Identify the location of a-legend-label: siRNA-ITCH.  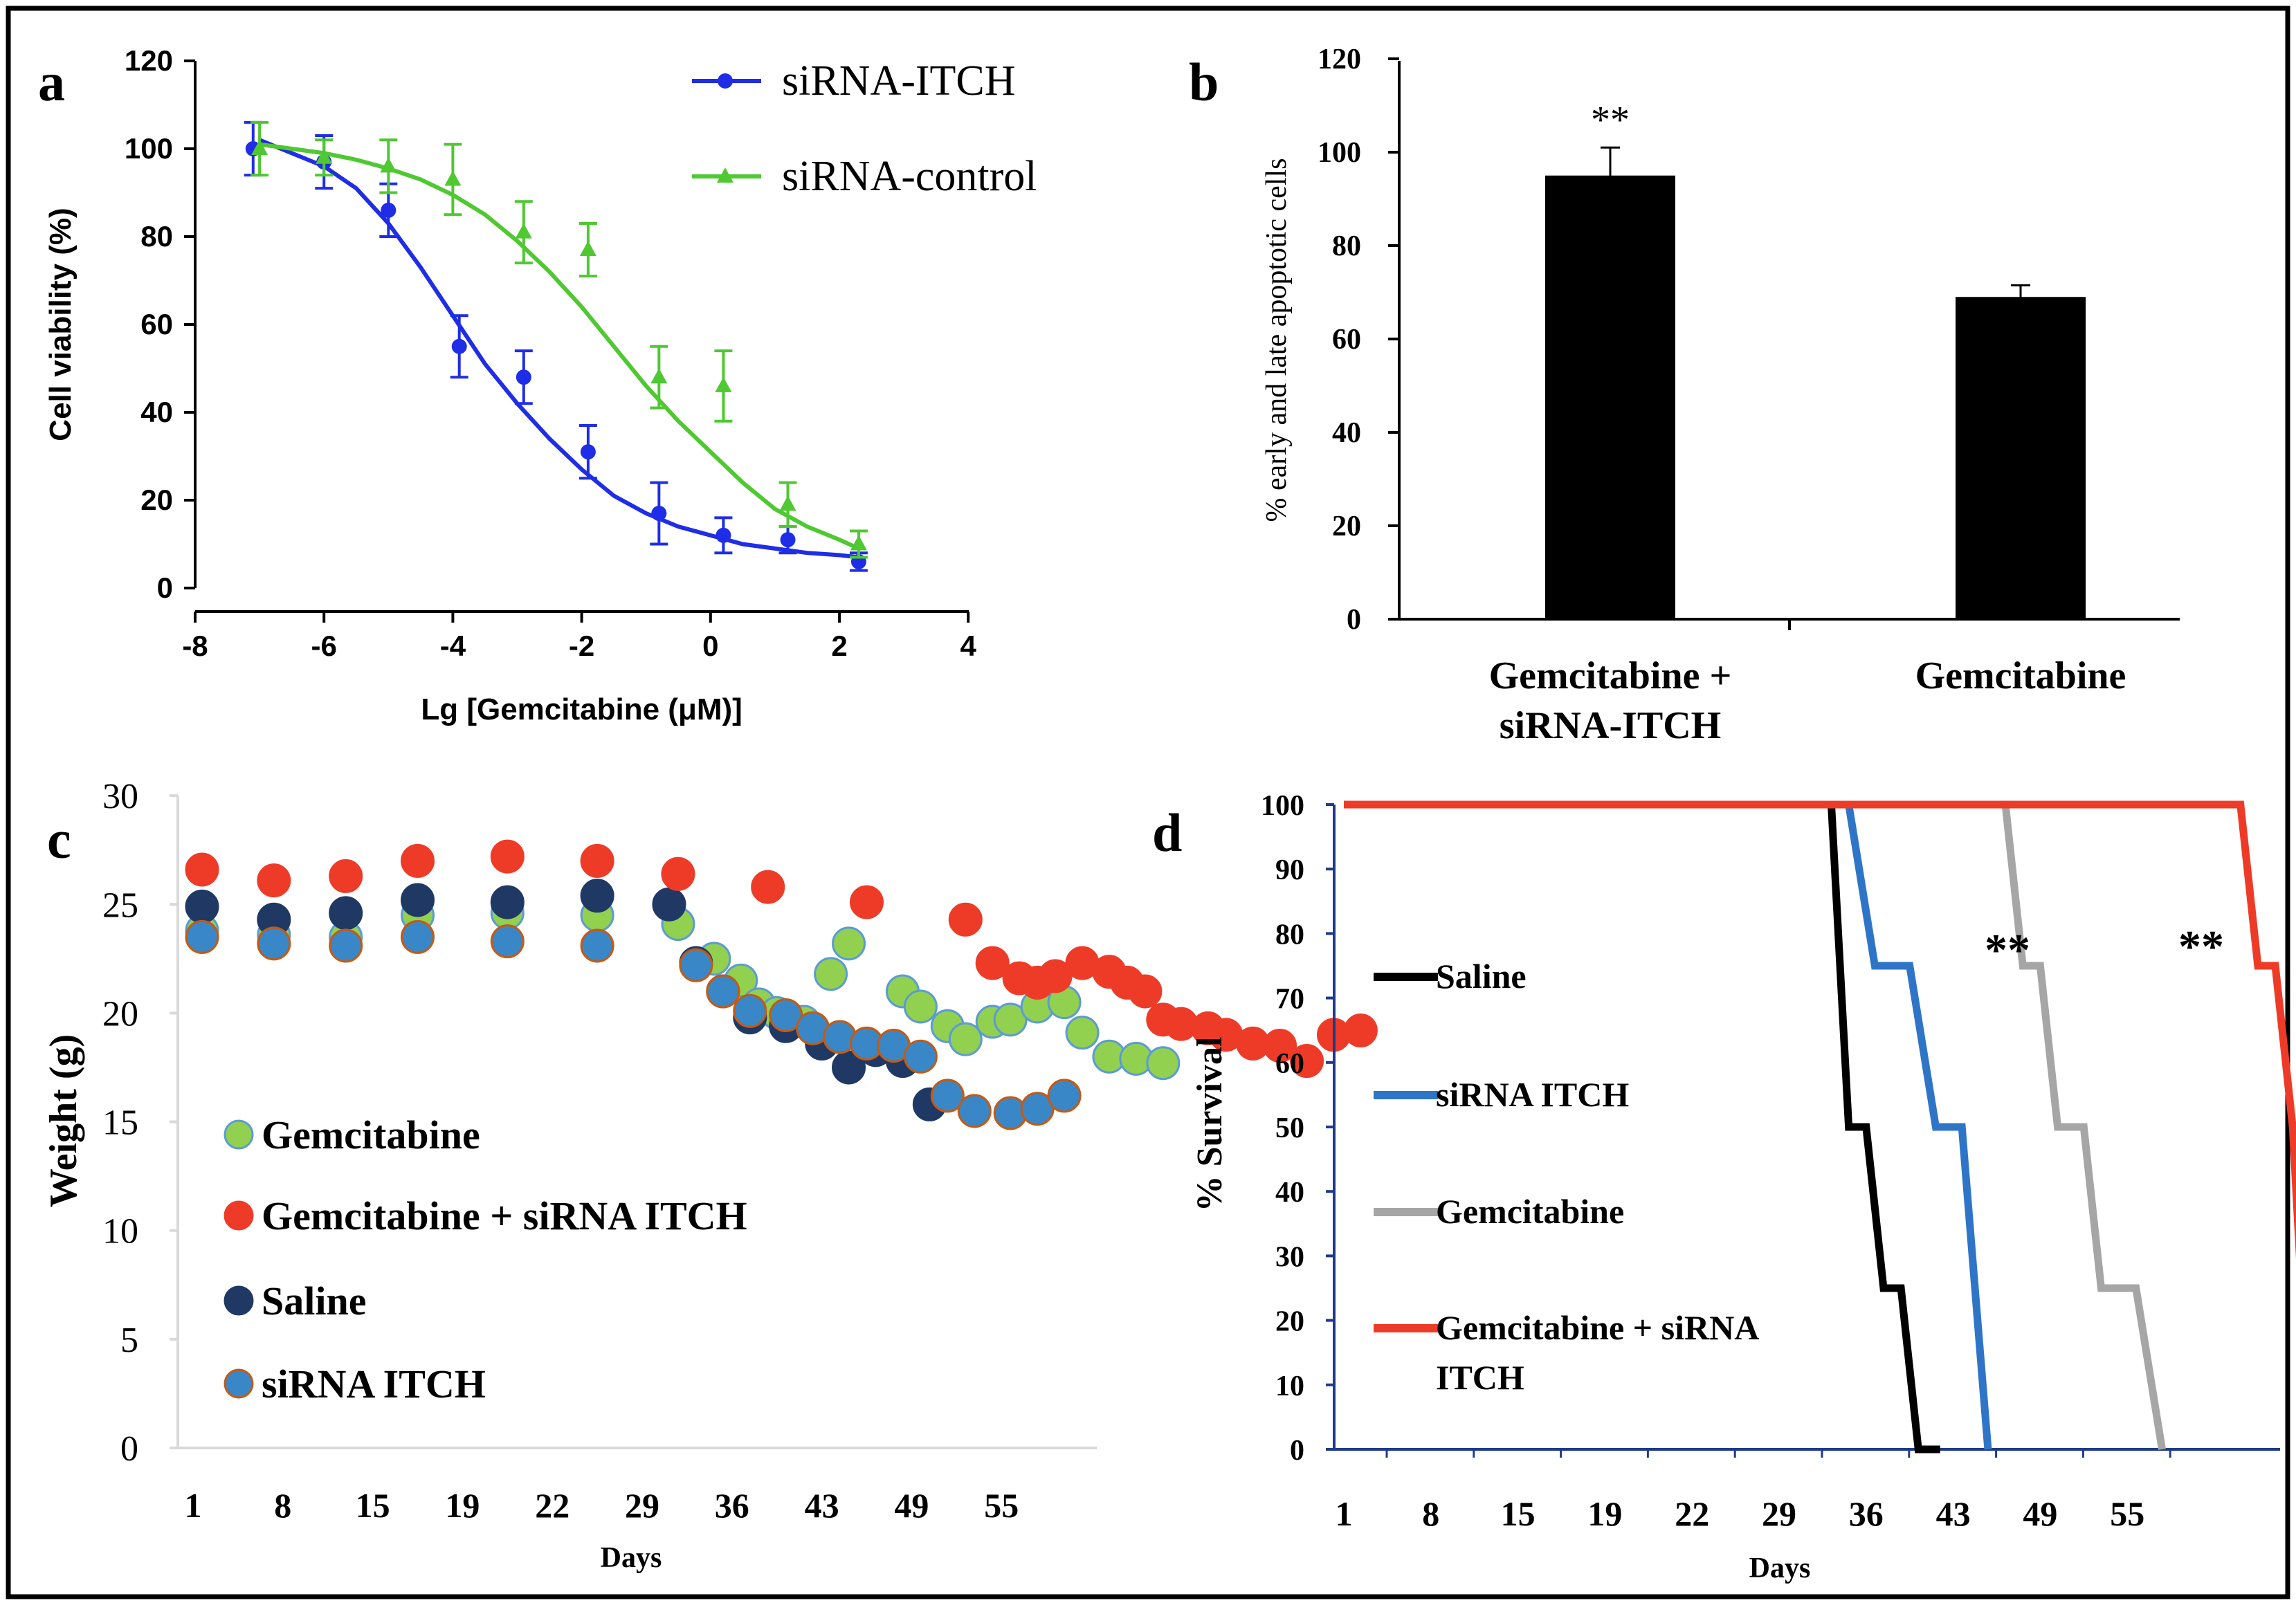
(899, 80).